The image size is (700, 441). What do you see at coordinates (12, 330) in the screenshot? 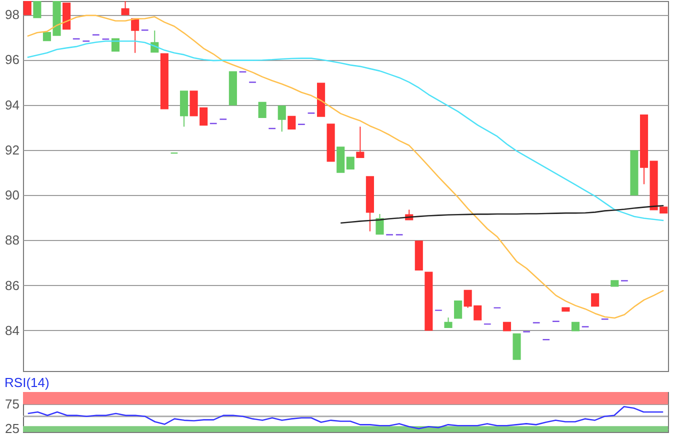
I see `y-tick-label: 84` at bounding box center [12, 330].